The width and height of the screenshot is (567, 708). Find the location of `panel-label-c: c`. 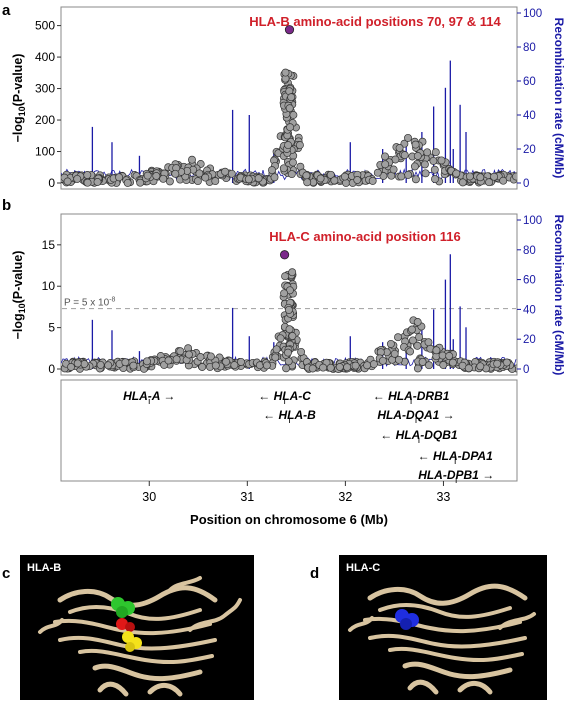

panel-label-c: c is located at coordinates (6, 573).